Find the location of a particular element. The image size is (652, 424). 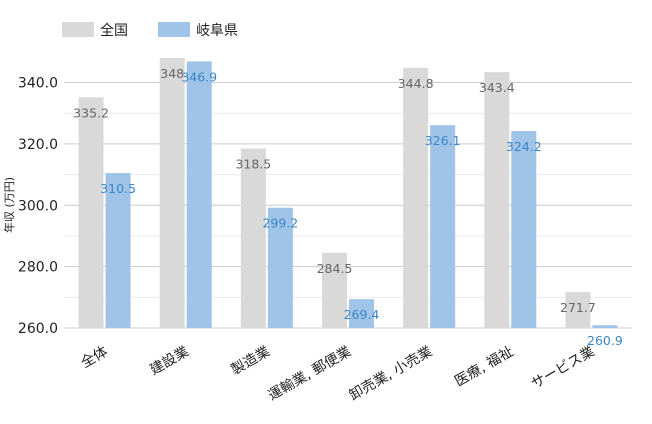

x-category-label: サービス業 is located at coordinates (563, 368).